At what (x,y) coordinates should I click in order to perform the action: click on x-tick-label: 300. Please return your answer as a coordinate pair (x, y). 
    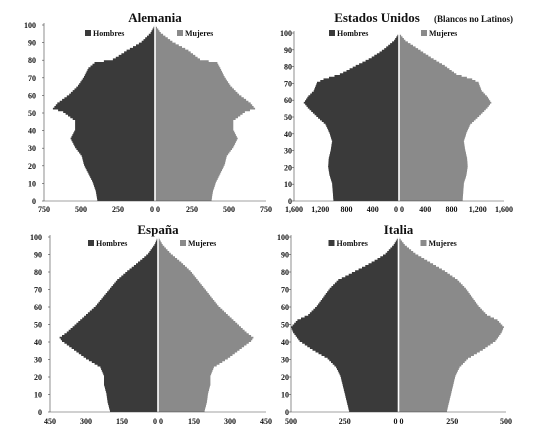
    Looking at the image, I should click on (86, 421).